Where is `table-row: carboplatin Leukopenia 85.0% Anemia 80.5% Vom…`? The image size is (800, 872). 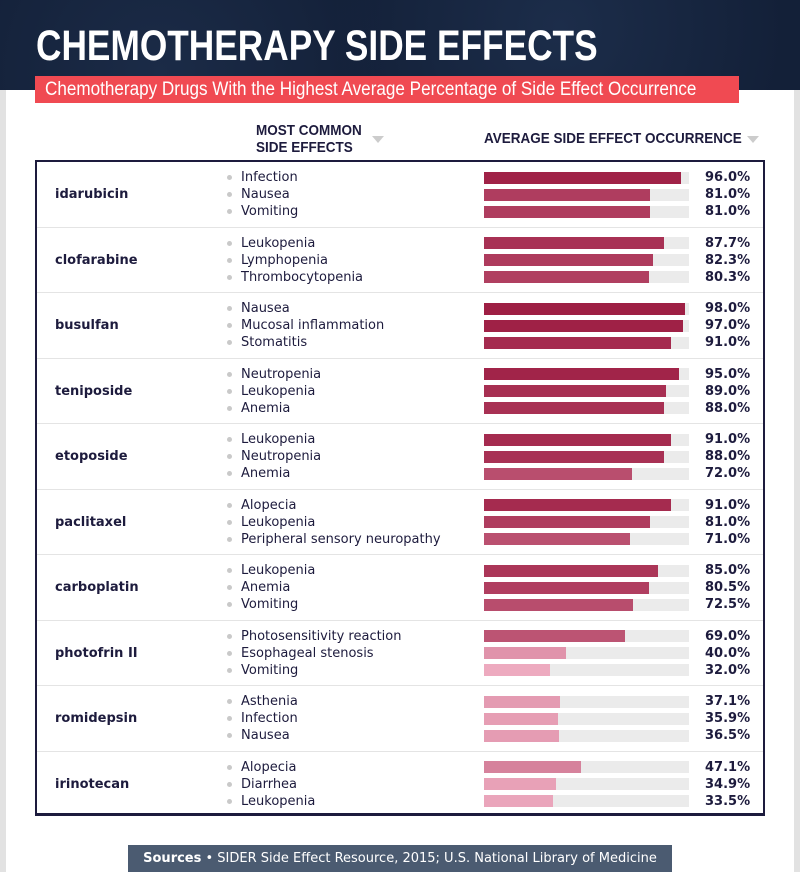 table-row: carboplatin Leukopenia 85.0% Anemia 80.5% Vom… is located at coordinates (400, 588).